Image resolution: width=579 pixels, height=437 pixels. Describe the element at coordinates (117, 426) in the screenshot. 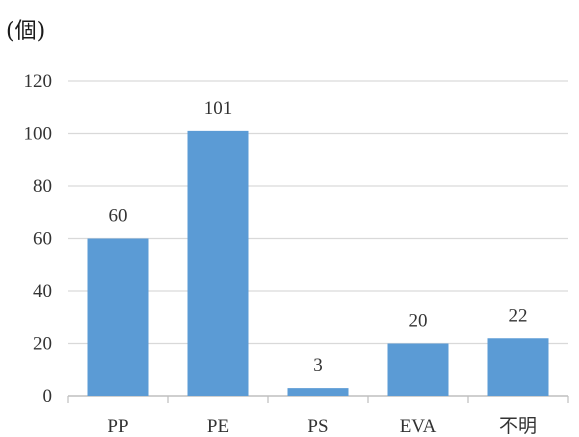

I see `category-label: PP` at that location.